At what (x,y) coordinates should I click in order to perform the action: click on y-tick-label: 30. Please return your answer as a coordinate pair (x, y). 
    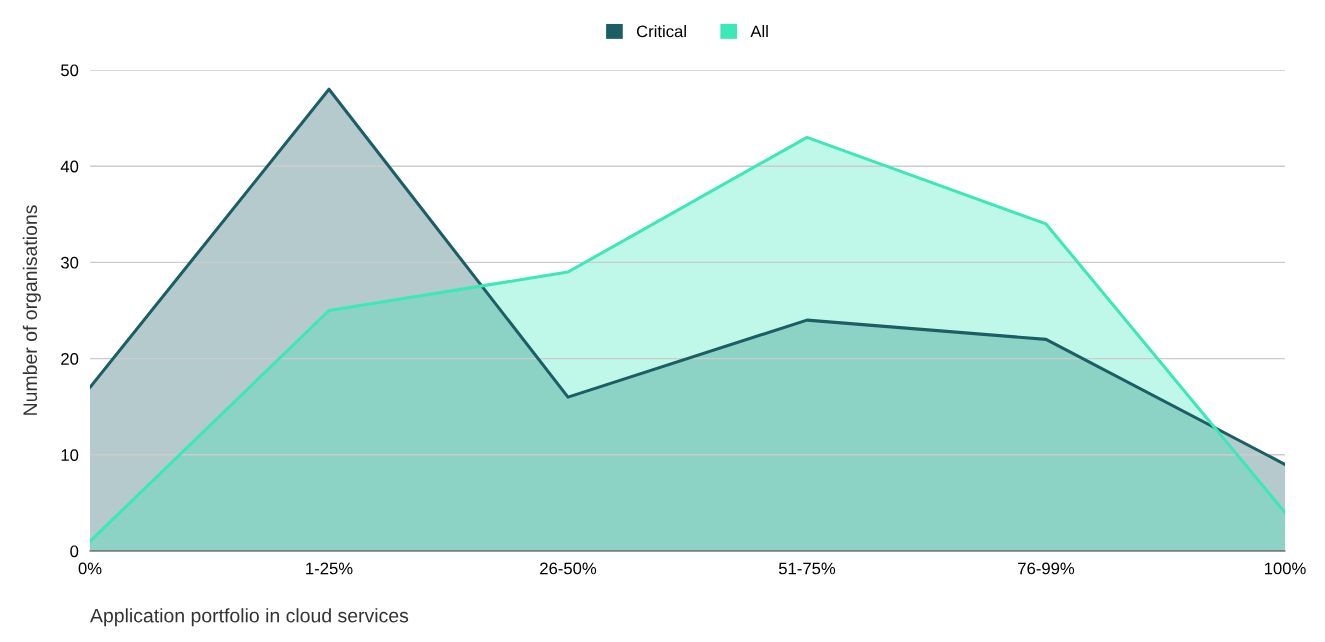
    Looking at the image, I should click on (69, 262).